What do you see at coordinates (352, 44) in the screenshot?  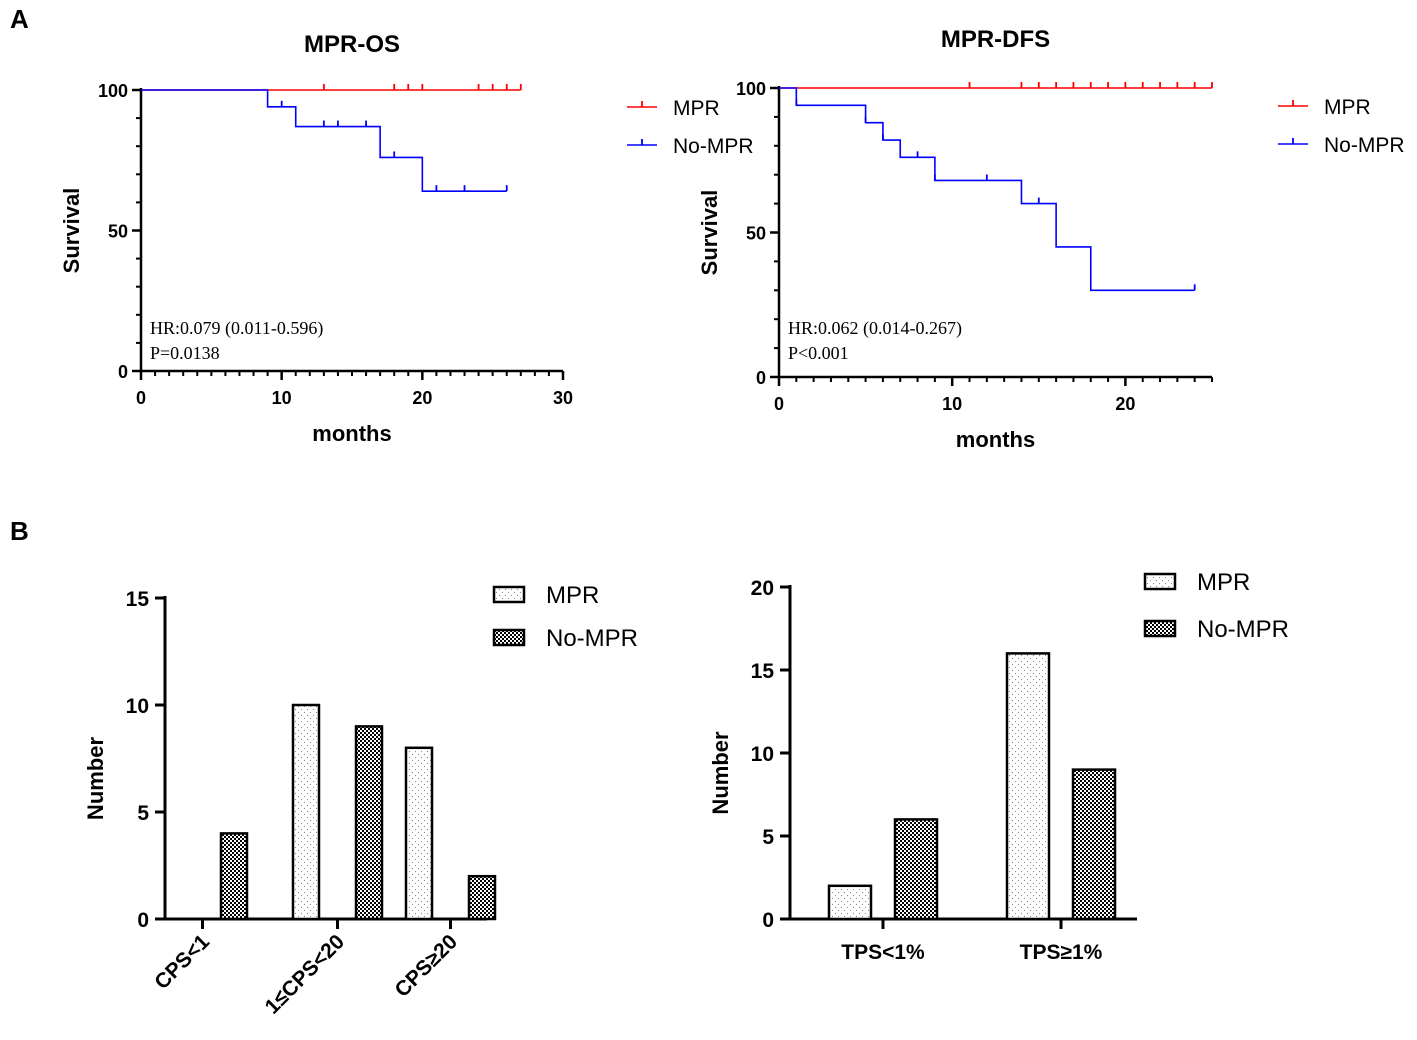 I see `chart-title: MPR-OS` at bounding box center [352, 44].